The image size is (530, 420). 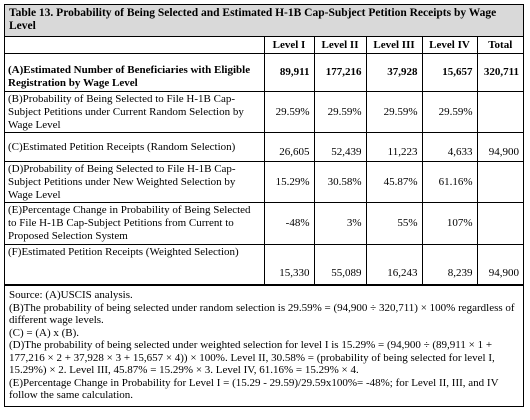 What do you see at coordinates (394, 72) in the screenshot?
I see `table-cell: 37,928` at bounding box center [394, 72].